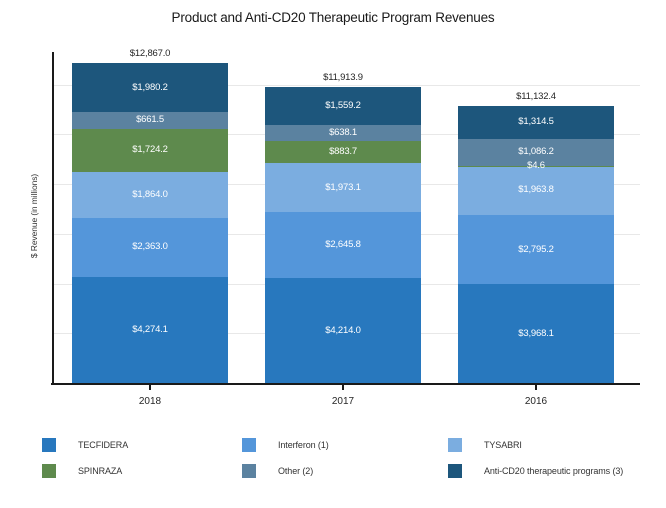 The image size is (666, 508). I want to click on segment-value-label: $3,968.1, so click(536, 333).